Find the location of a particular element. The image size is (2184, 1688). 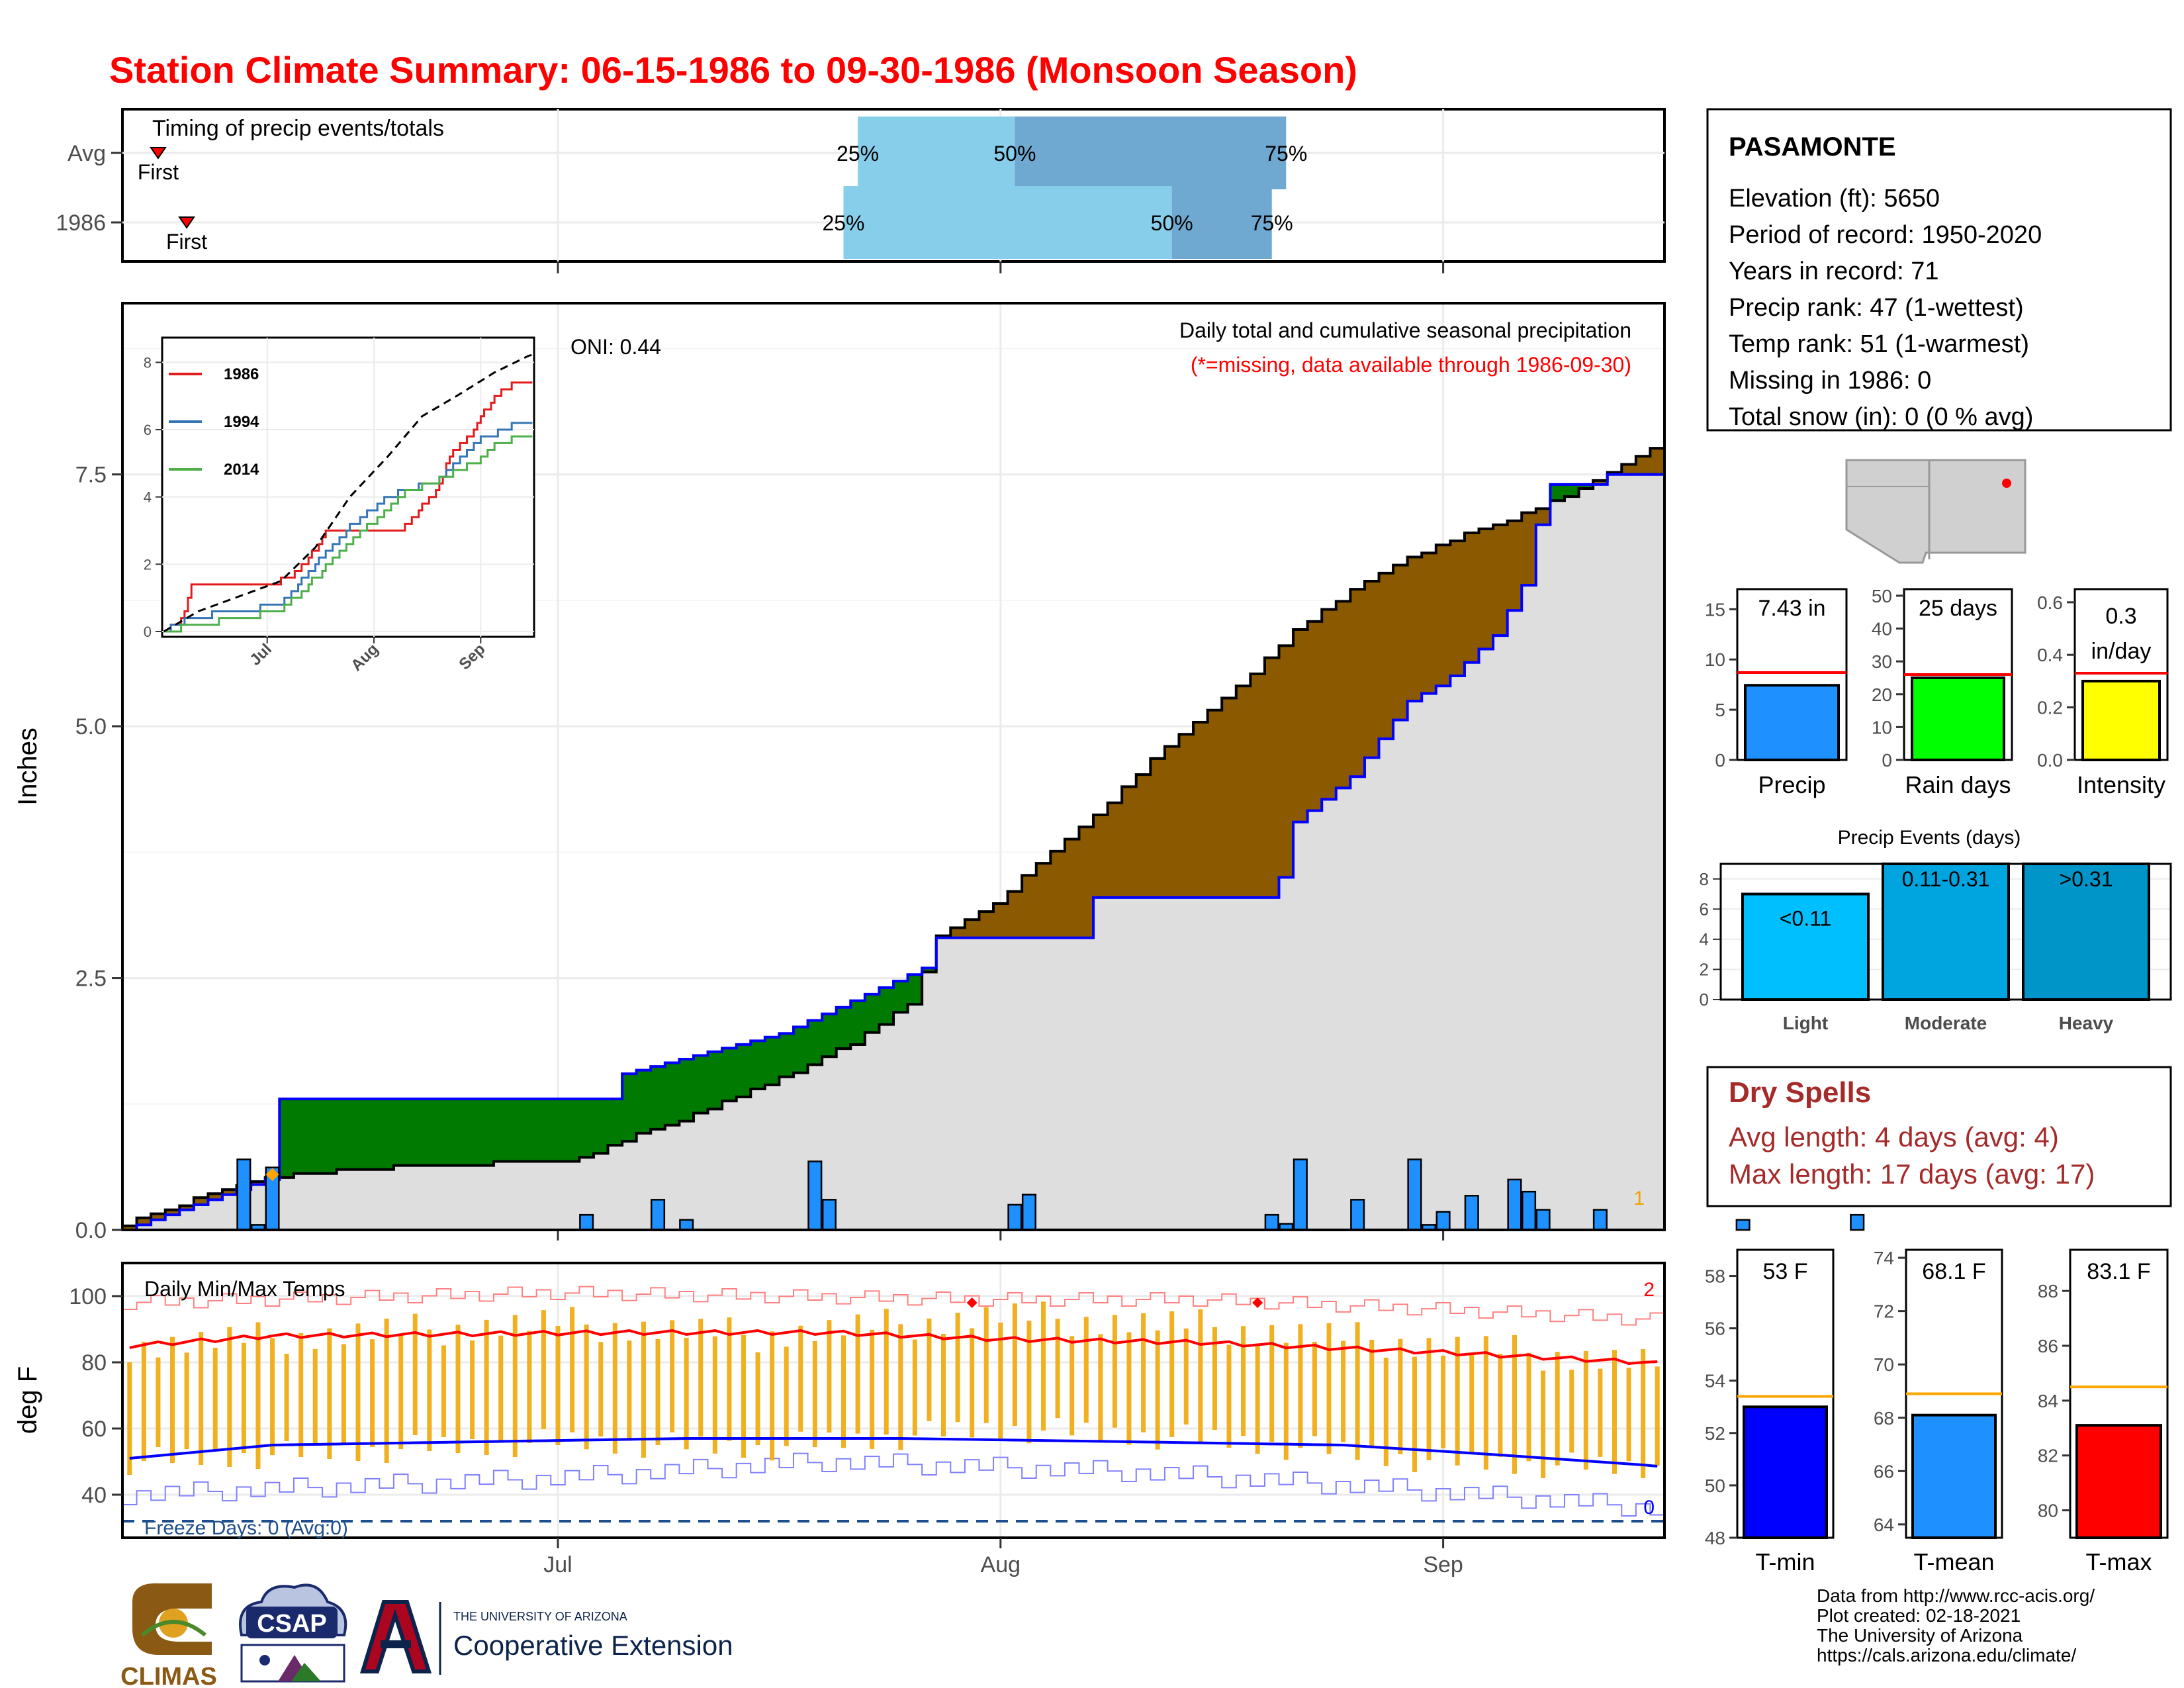

footer-data-source: Data from http://www.rcc-acis.org/ is located at coordinates (1956, 1595).